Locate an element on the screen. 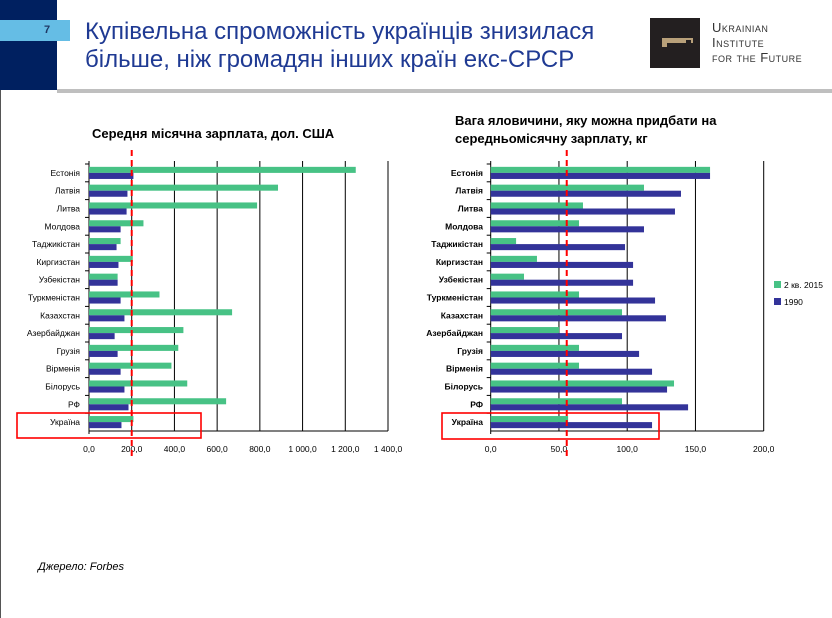  x-tick-label: 150,0 is located at coordinates (696, 449).